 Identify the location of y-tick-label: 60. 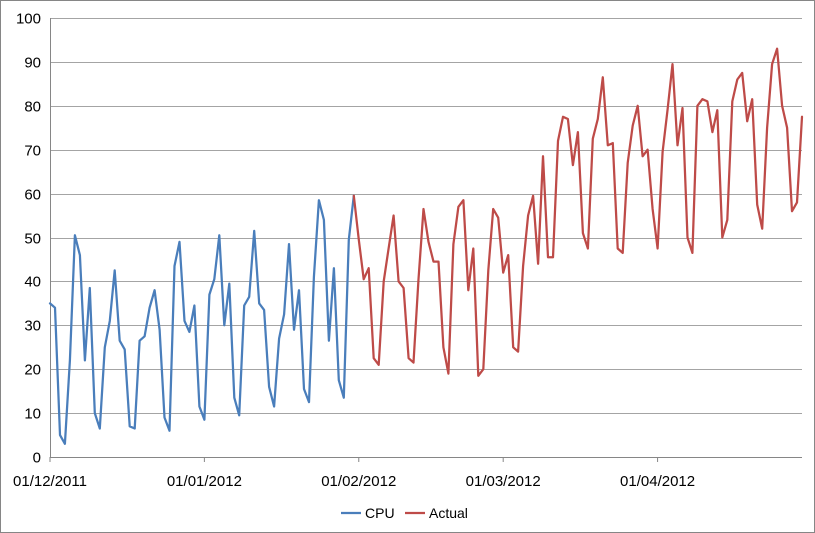
(32, 195).